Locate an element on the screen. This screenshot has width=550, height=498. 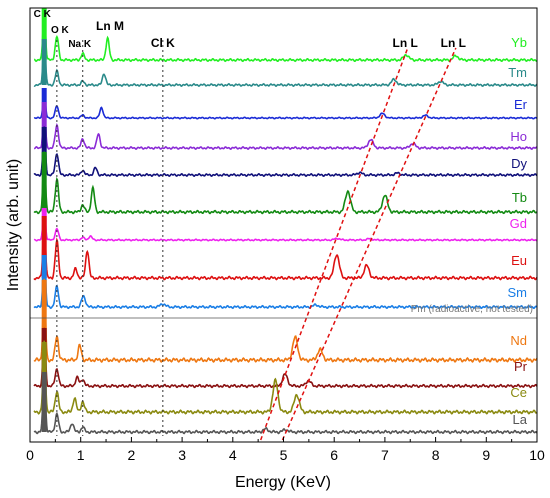
spectrum-dy is located at coordinates (285, 152).